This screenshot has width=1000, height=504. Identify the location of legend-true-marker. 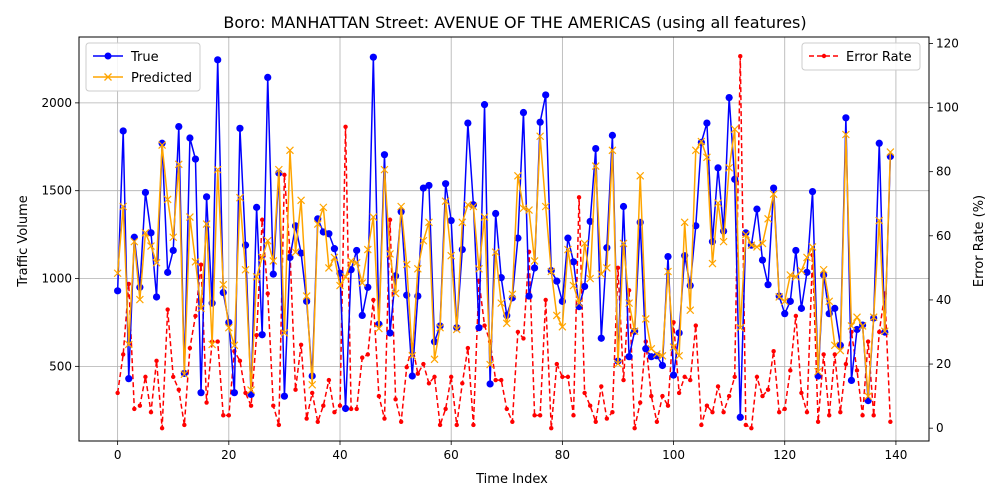
(108, 56).